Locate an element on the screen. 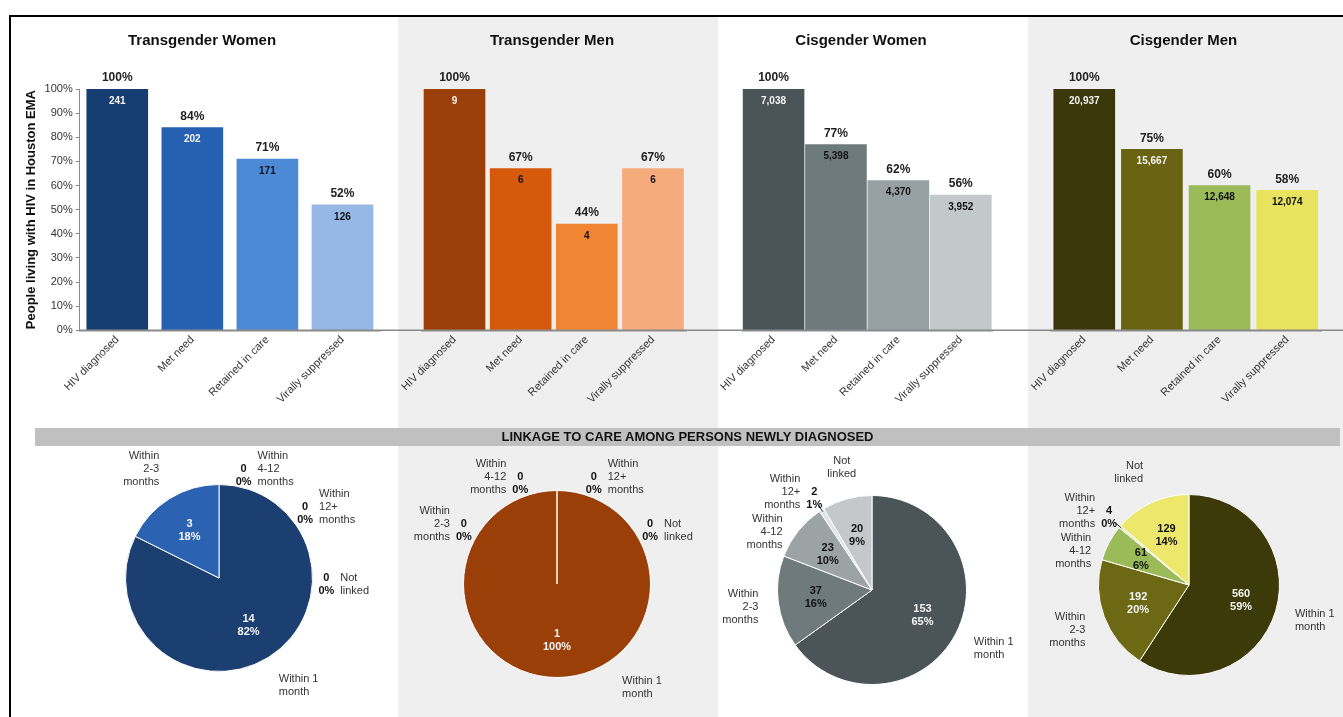 This screenshot has width=1343, height=717. data-label: 52% is located at coordinates (342, 193).